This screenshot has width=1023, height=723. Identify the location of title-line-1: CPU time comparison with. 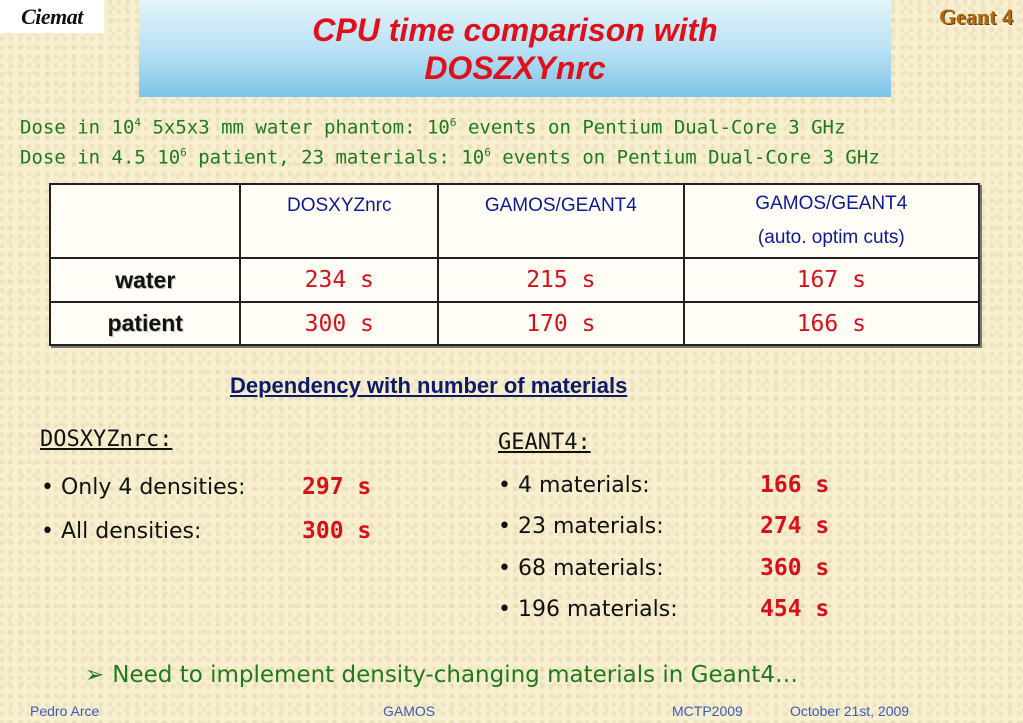
(515, 29).